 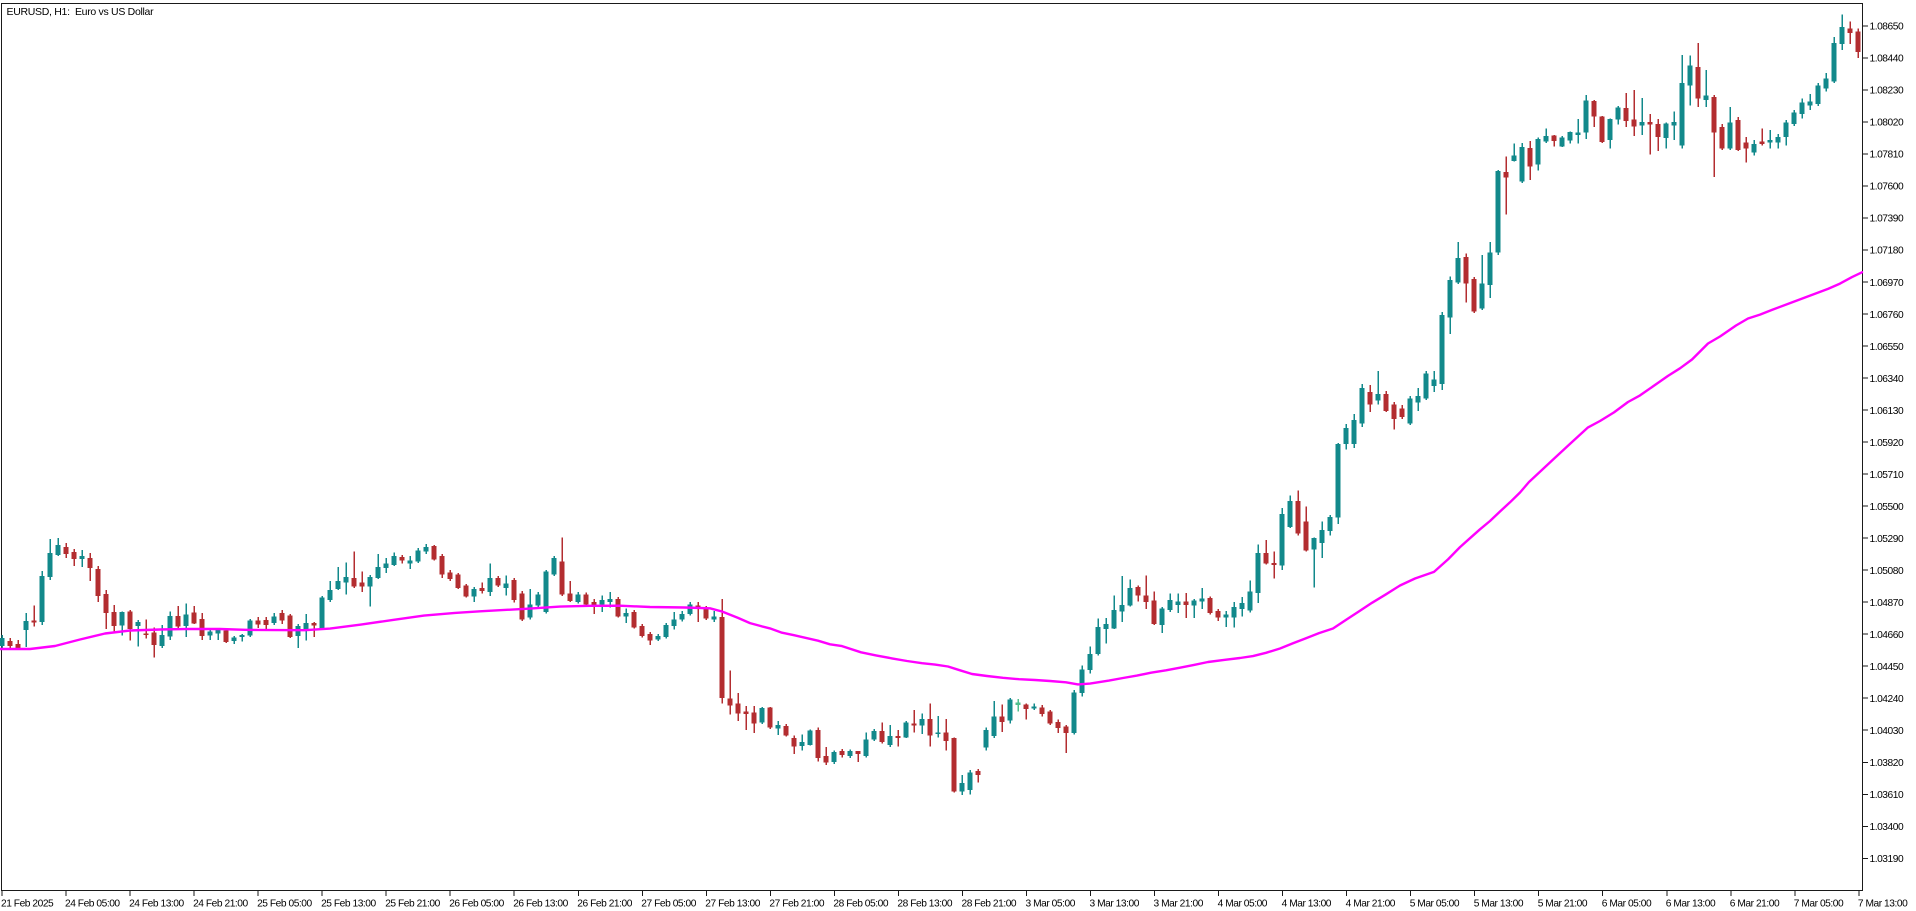 What do you see at coordinates (1887, 571) in the screenshot?
I see `svg-text: 1.05080` at bounding box center [1887, 571].